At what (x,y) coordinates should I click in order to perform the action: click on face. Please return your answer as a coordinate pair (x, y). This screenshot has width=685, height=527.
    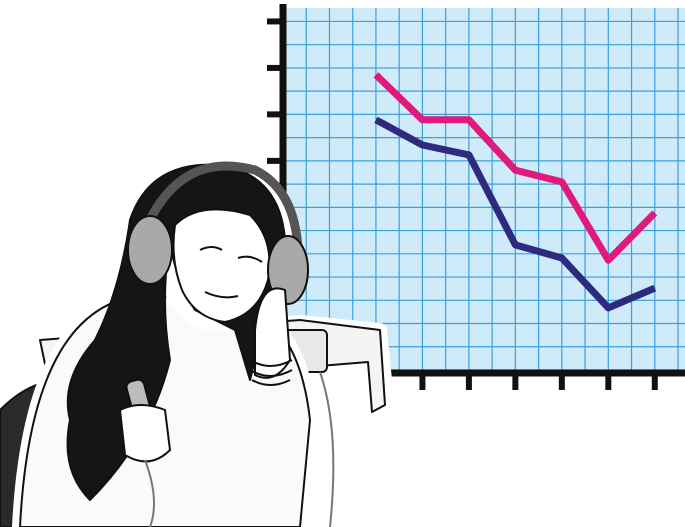
    Looking at the image, I should click on (221, 265).